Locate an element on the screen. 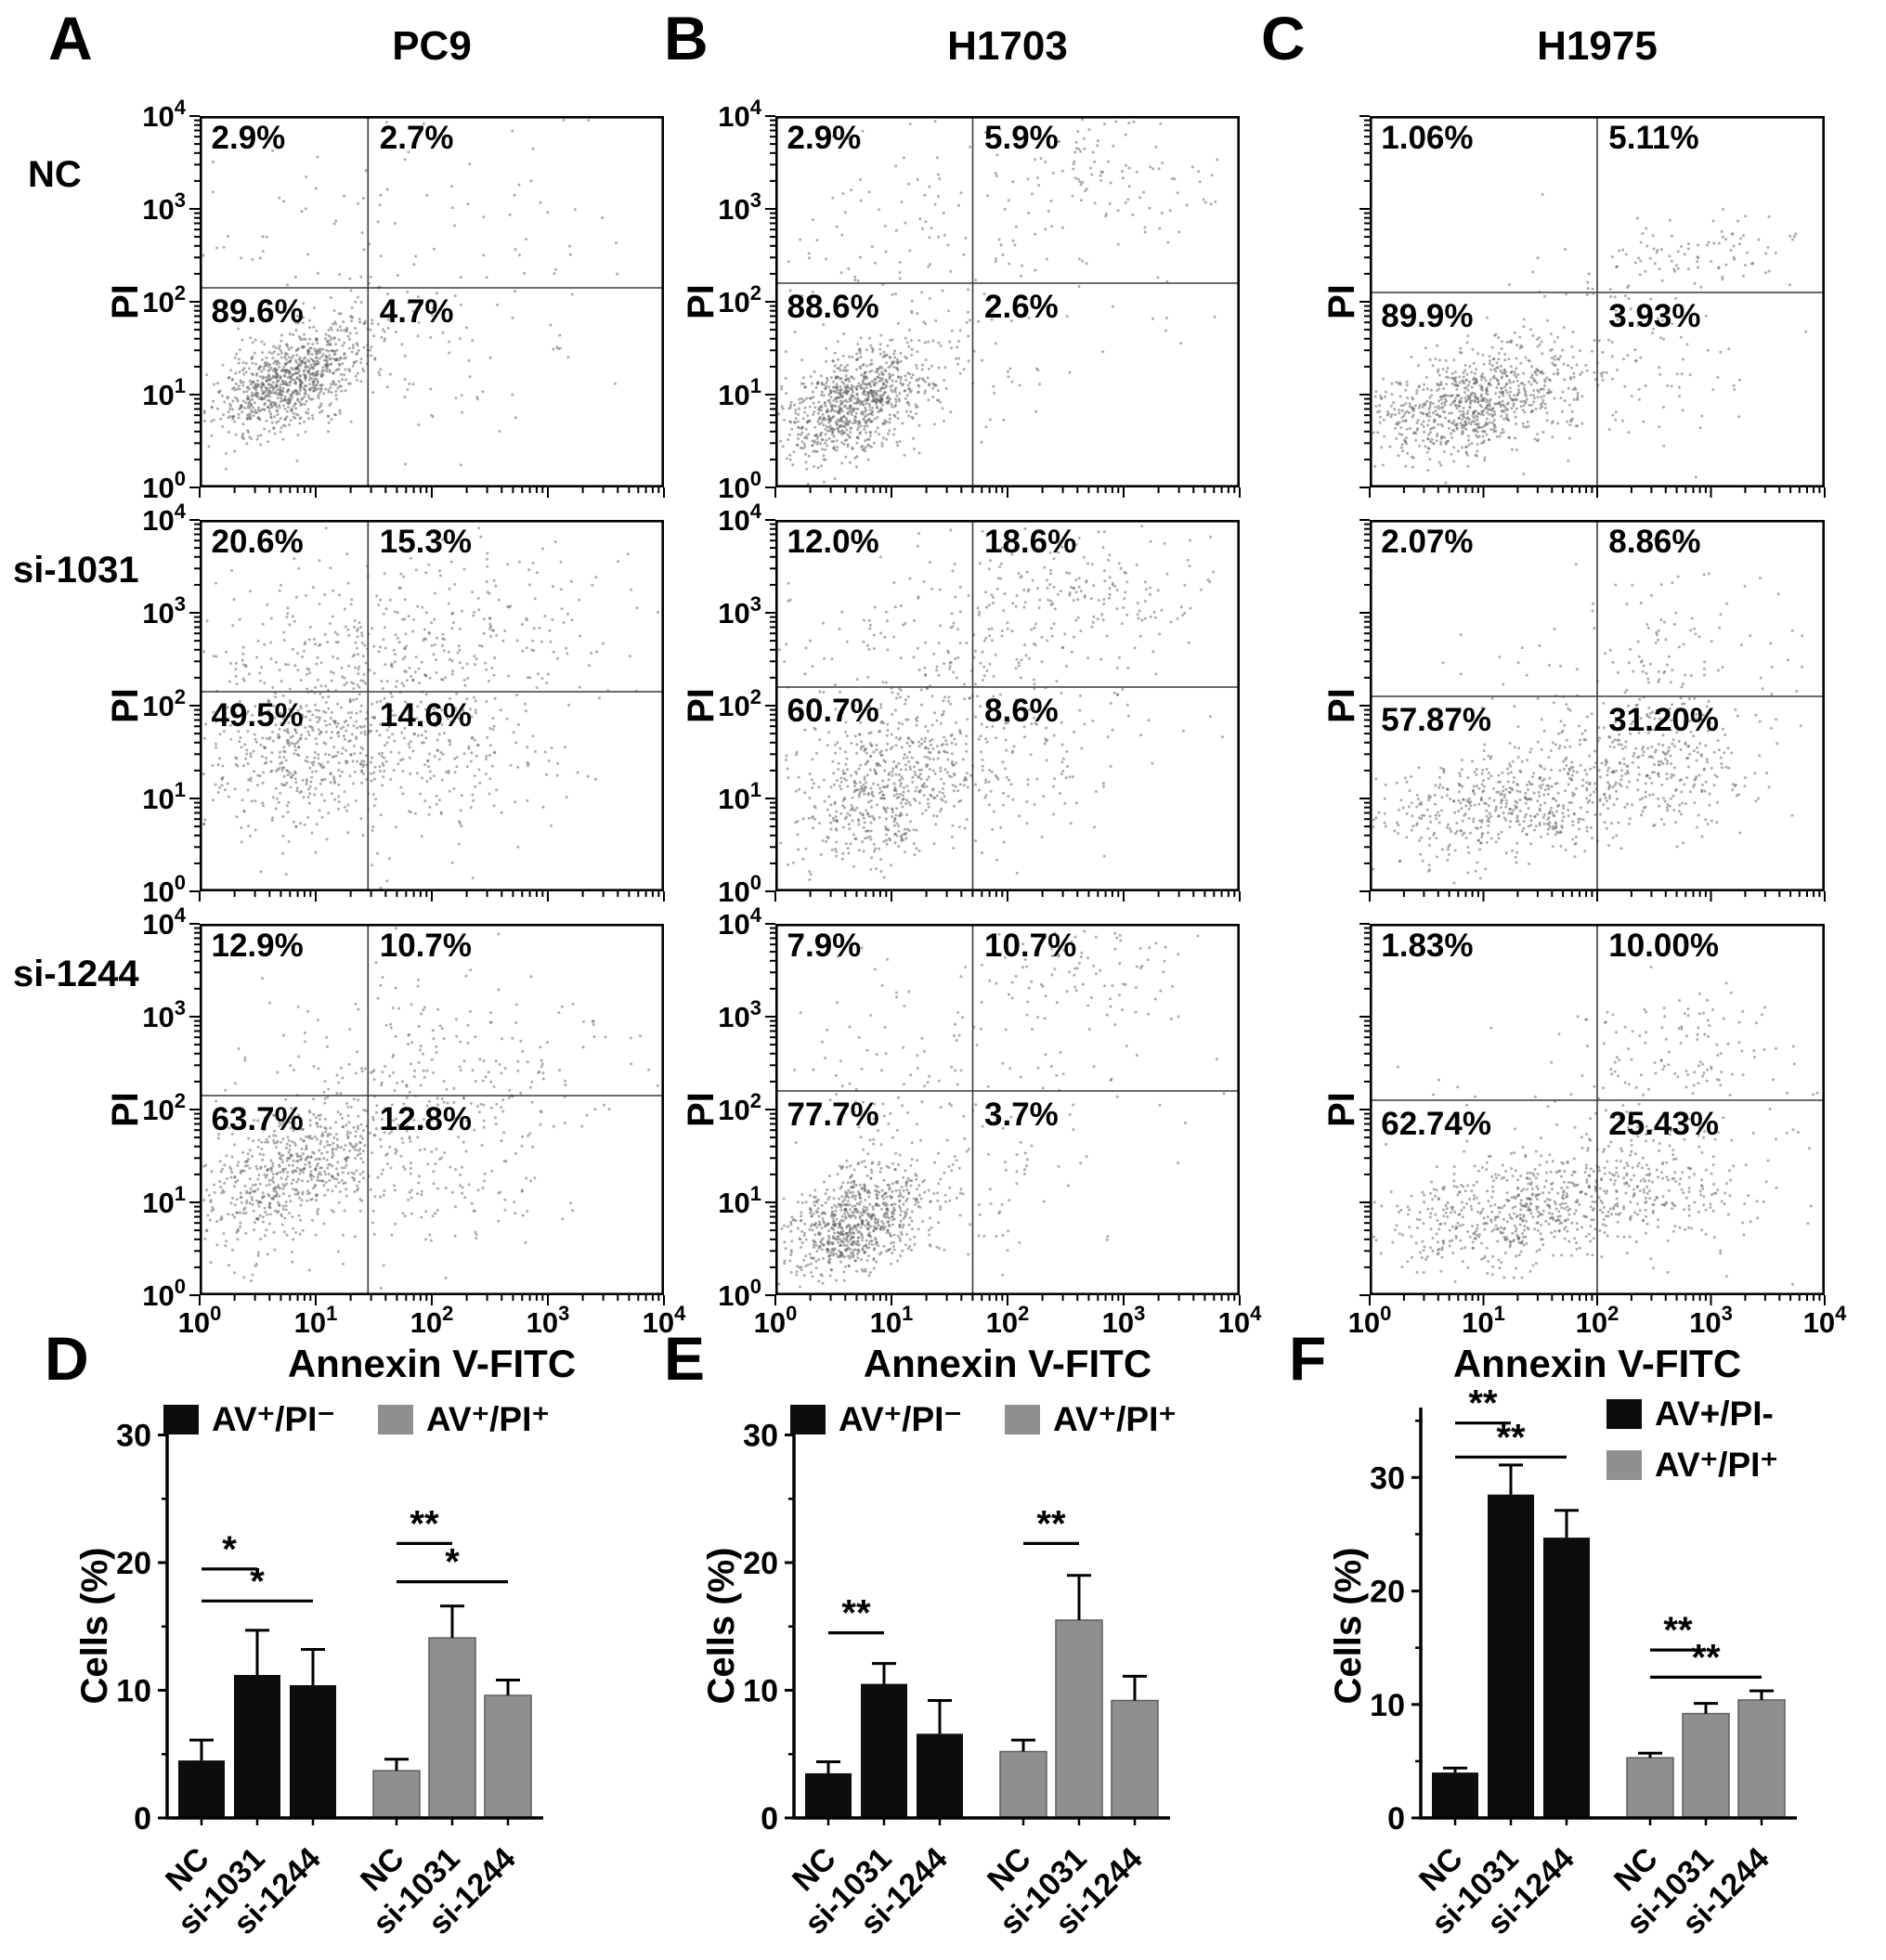  flow-plot-pc9-si1031-canvas: 10⁰ 10¹ 10² 10³ 10⁴ is located at coordinates (404, 704).